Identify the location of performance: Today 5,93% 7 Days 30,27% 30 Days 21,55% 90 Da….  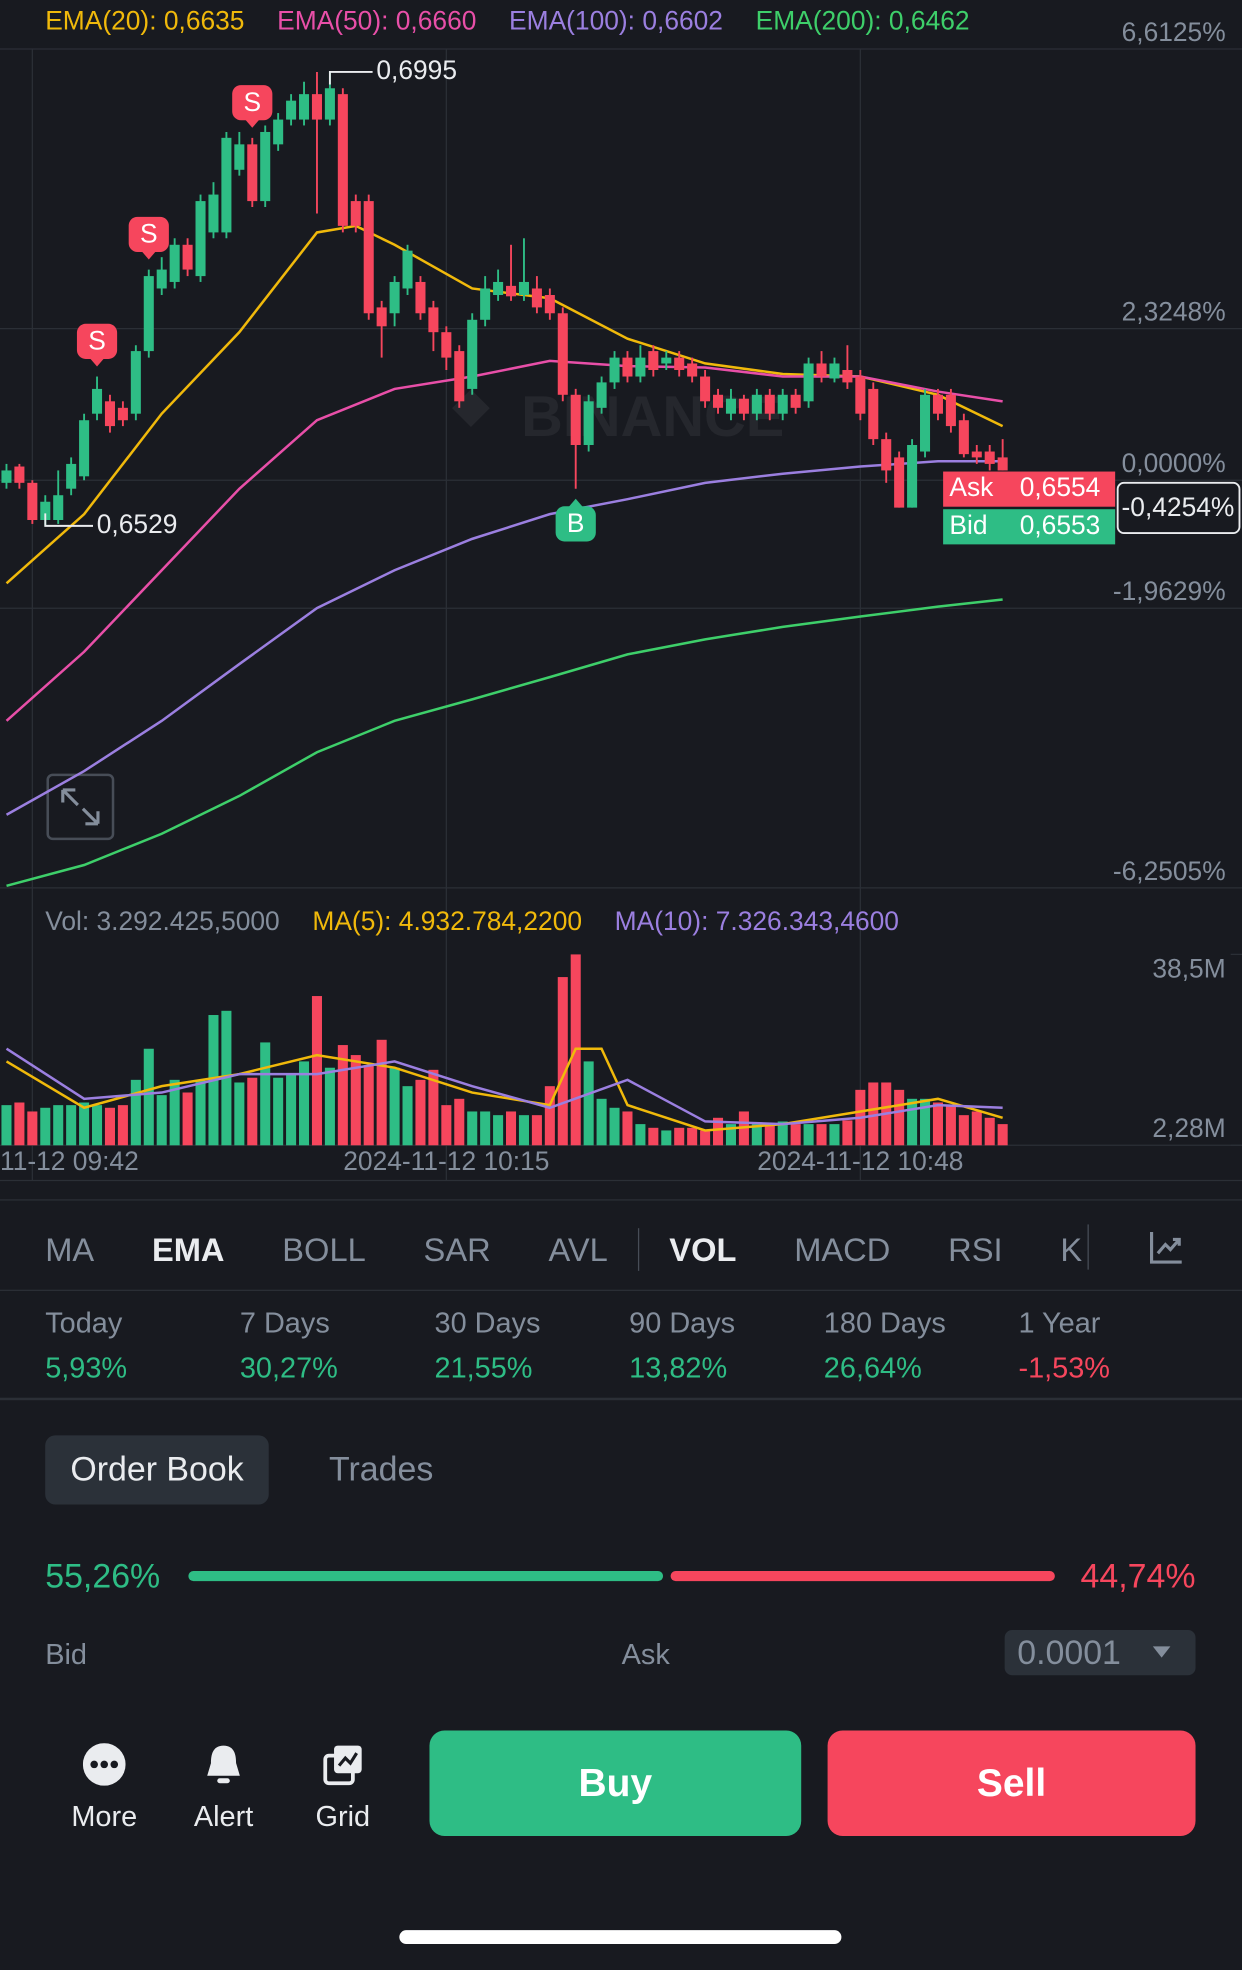
(635, 1350).